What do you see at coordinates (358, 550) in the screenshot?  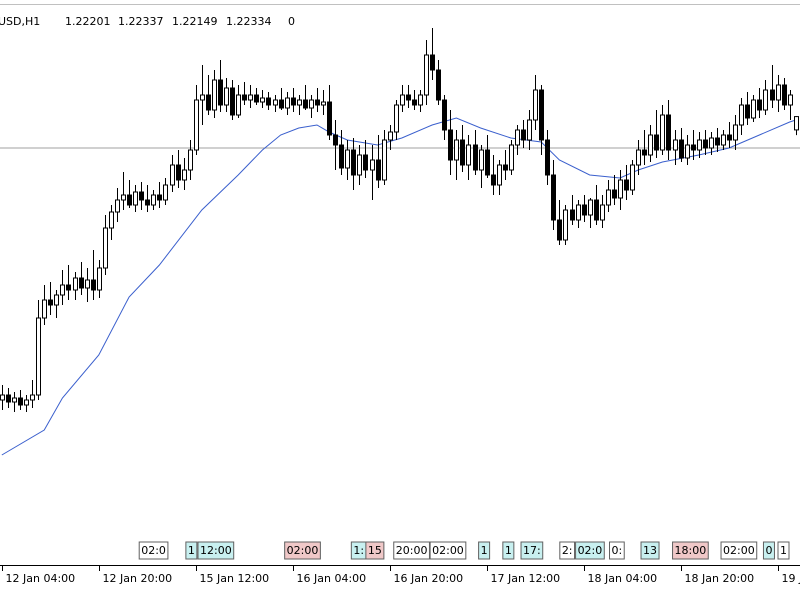 I see `event-flag: 1:` at bounding box center [358, 550].